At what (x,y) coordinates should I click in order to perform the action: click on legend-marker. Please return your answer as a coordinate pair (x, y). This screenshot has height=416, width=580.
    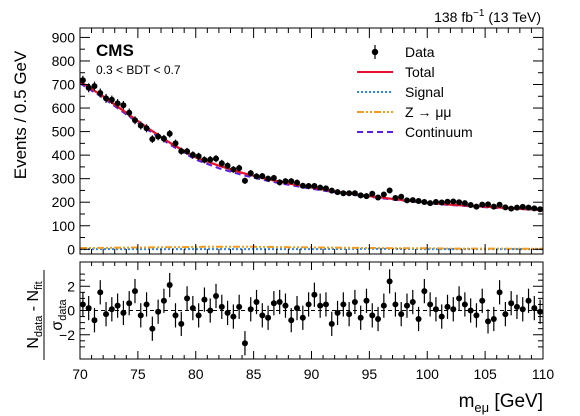
    Looking at the image, I should click on (375, 52).